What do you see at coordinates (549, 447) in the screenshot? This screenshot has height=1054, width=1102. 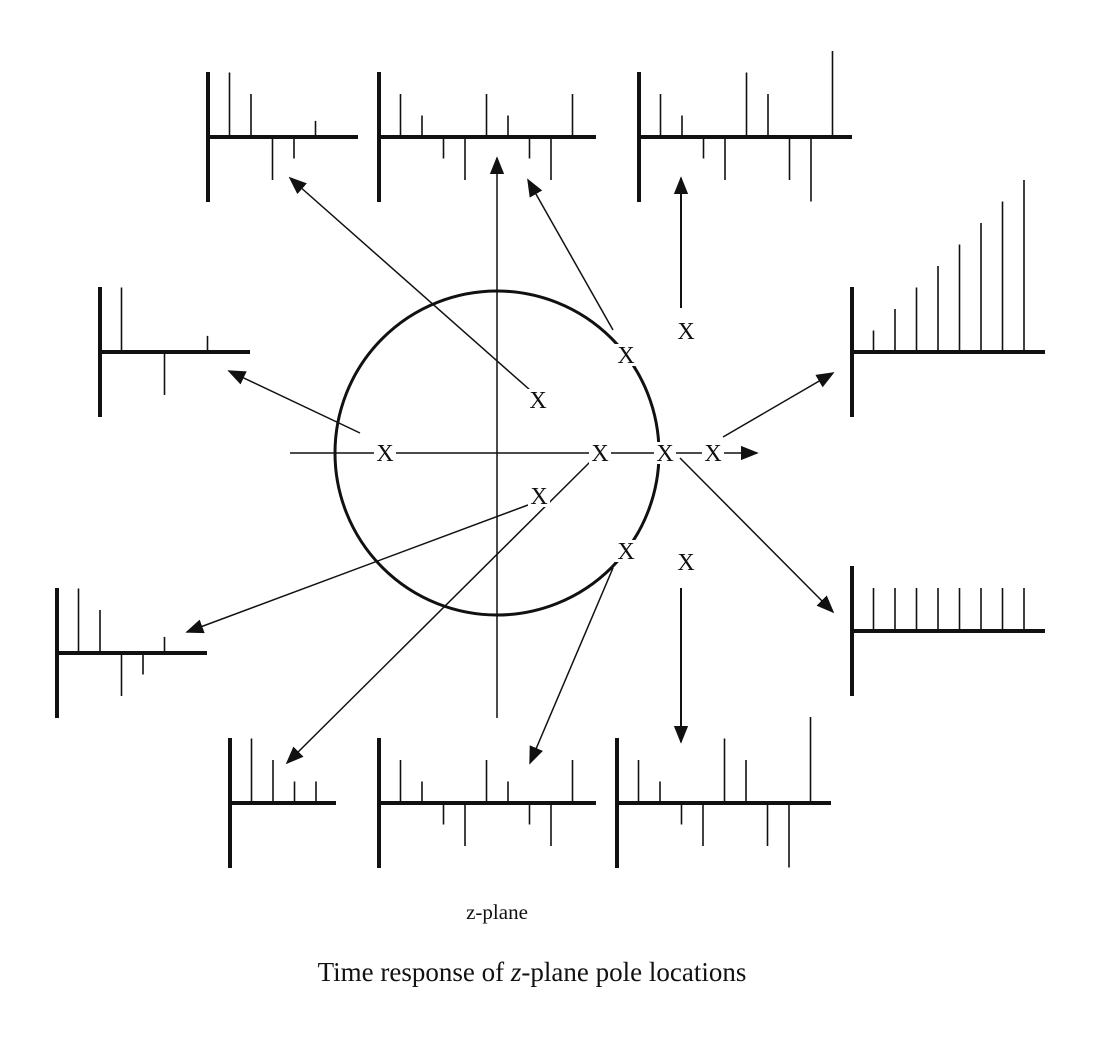 I see `pole-markers: X X X X X X X X X X` at bounding box center [549, 447].